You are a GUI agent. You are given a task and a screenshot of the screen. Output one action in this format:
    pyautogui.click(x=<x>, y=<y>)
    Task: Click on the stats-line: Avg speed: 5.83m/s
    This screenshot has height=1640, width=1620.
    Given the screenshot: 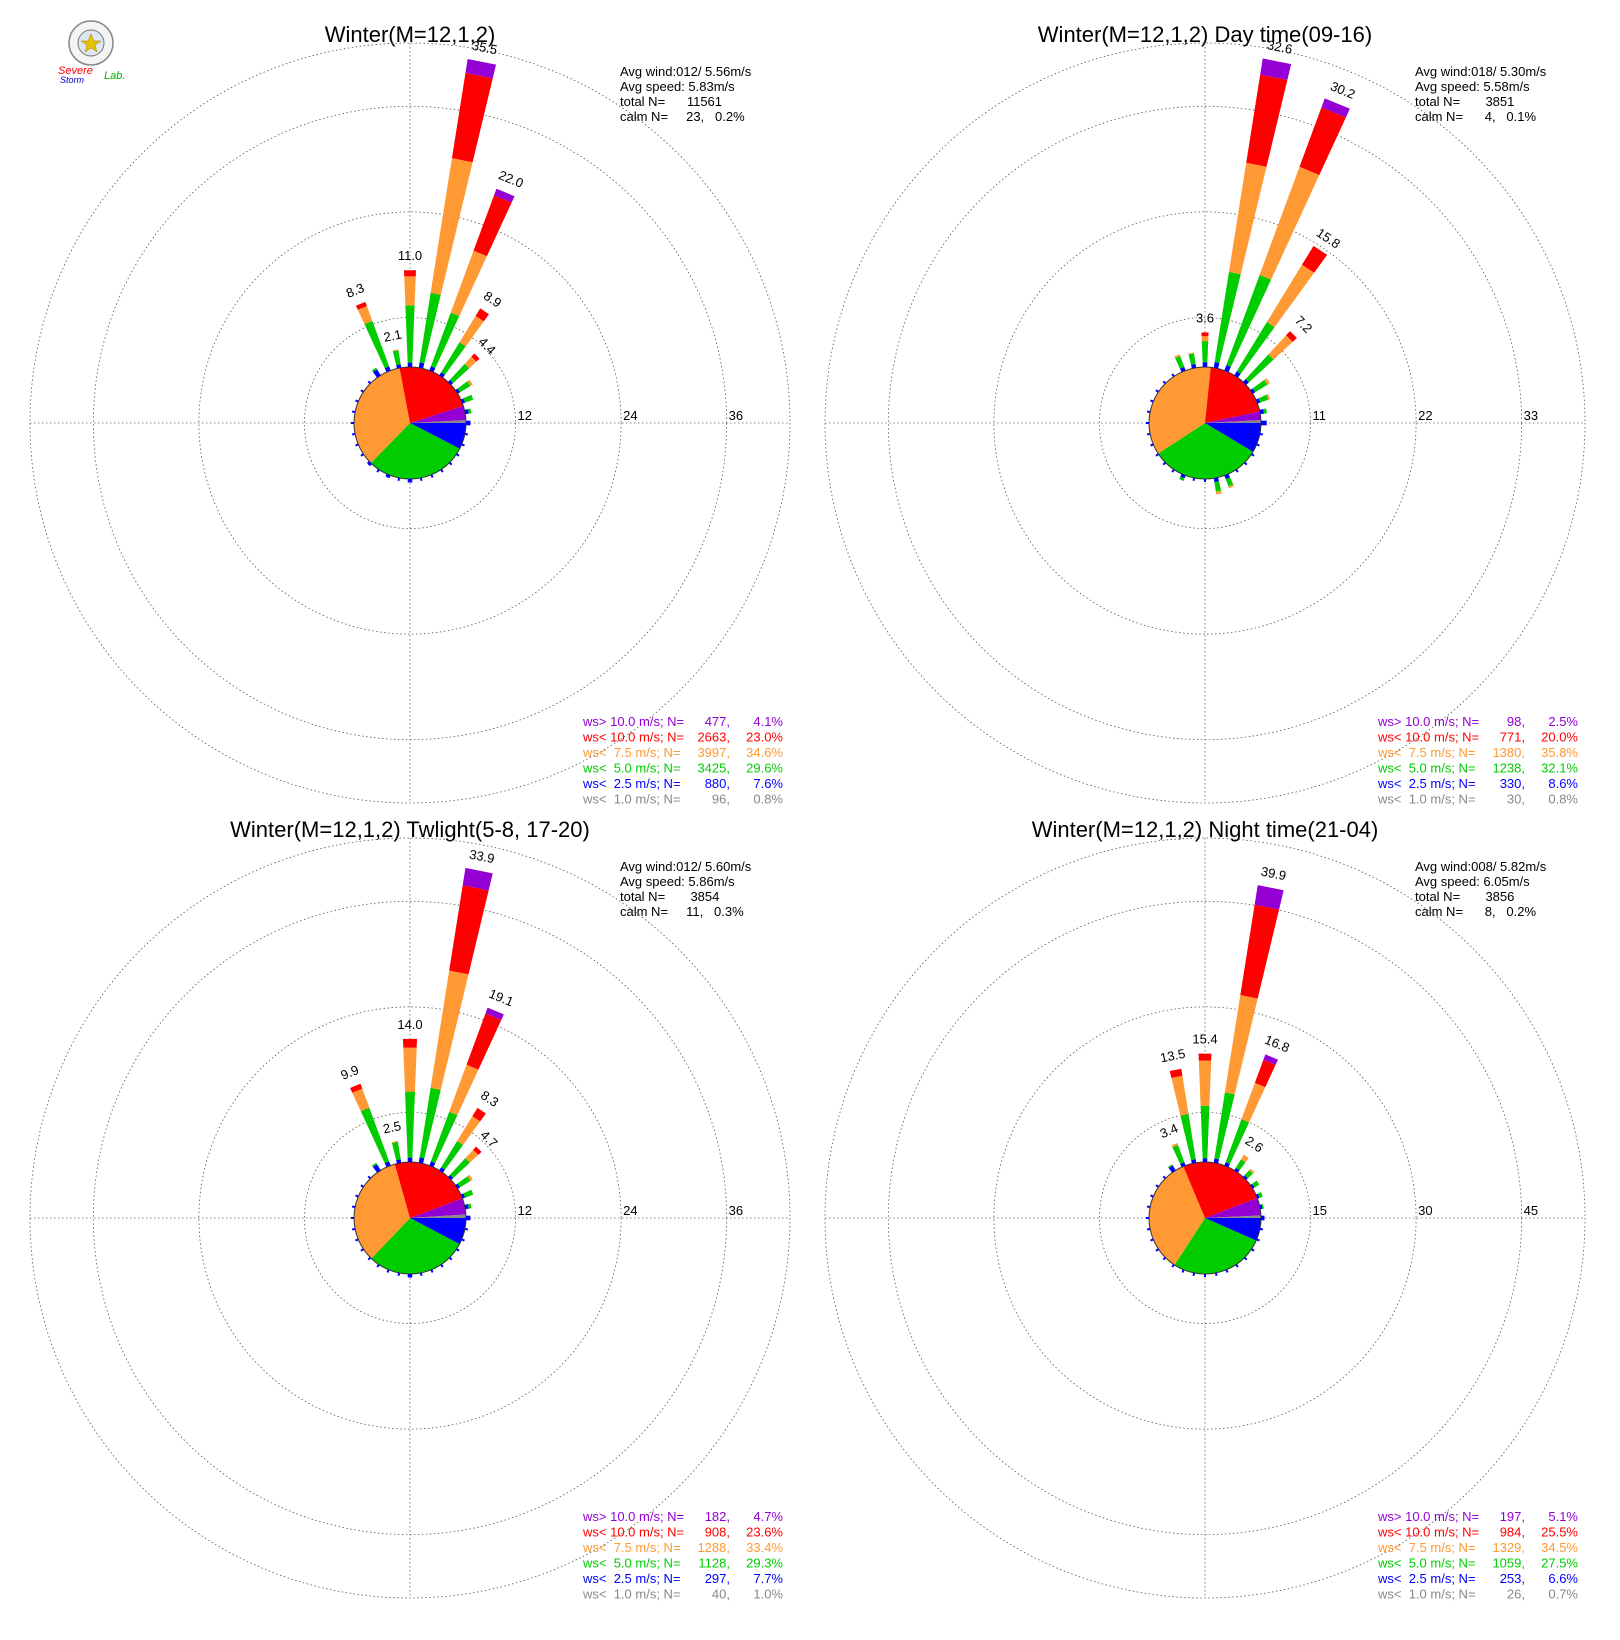 What is the action you would take?
    pyautogui.click(x=677, y=86)
    